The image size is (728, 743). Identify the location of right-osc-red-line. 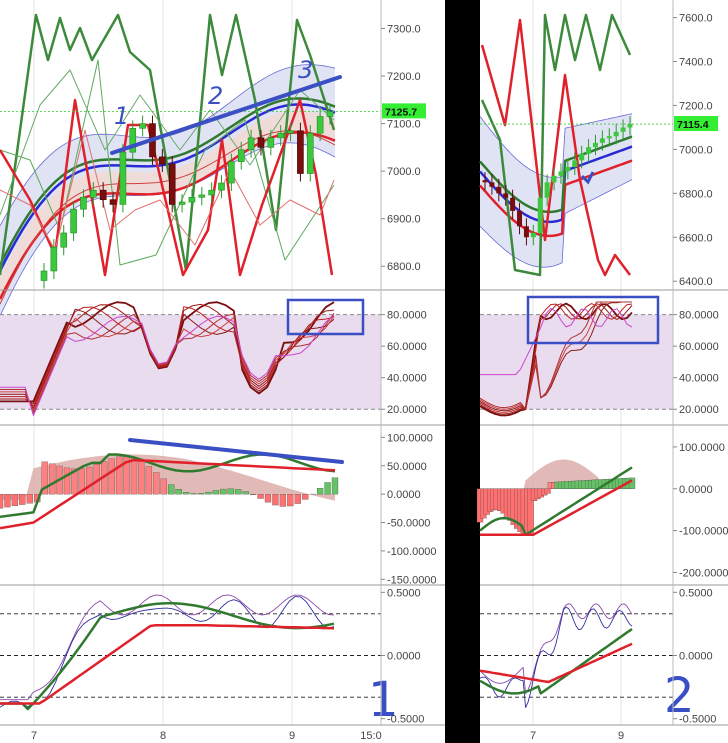
(556, 663).